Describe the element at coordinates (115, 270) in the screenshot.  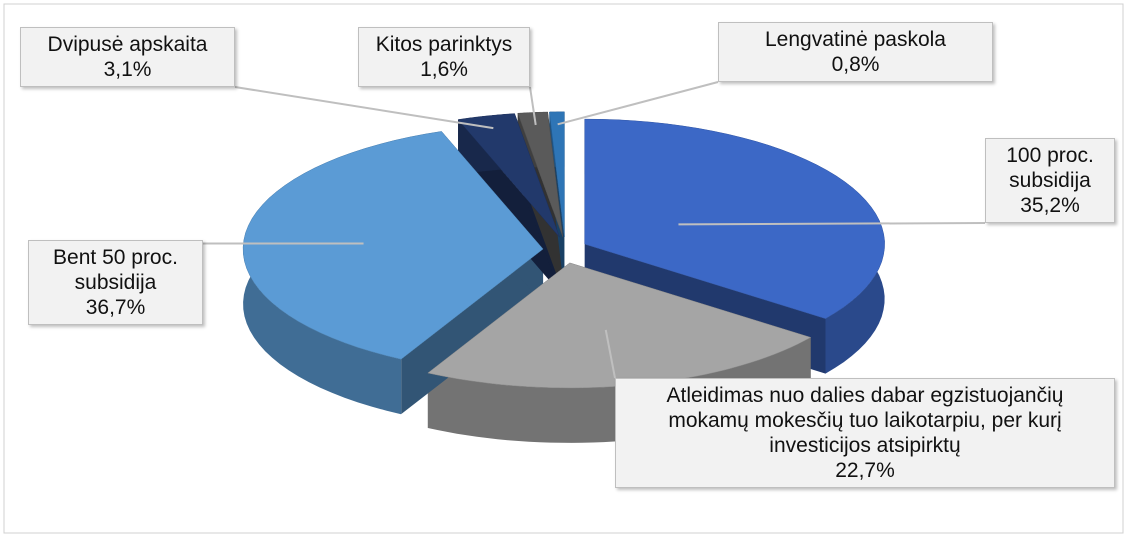
I see `label-name: Bent 50 proc. subsidija` at that location.